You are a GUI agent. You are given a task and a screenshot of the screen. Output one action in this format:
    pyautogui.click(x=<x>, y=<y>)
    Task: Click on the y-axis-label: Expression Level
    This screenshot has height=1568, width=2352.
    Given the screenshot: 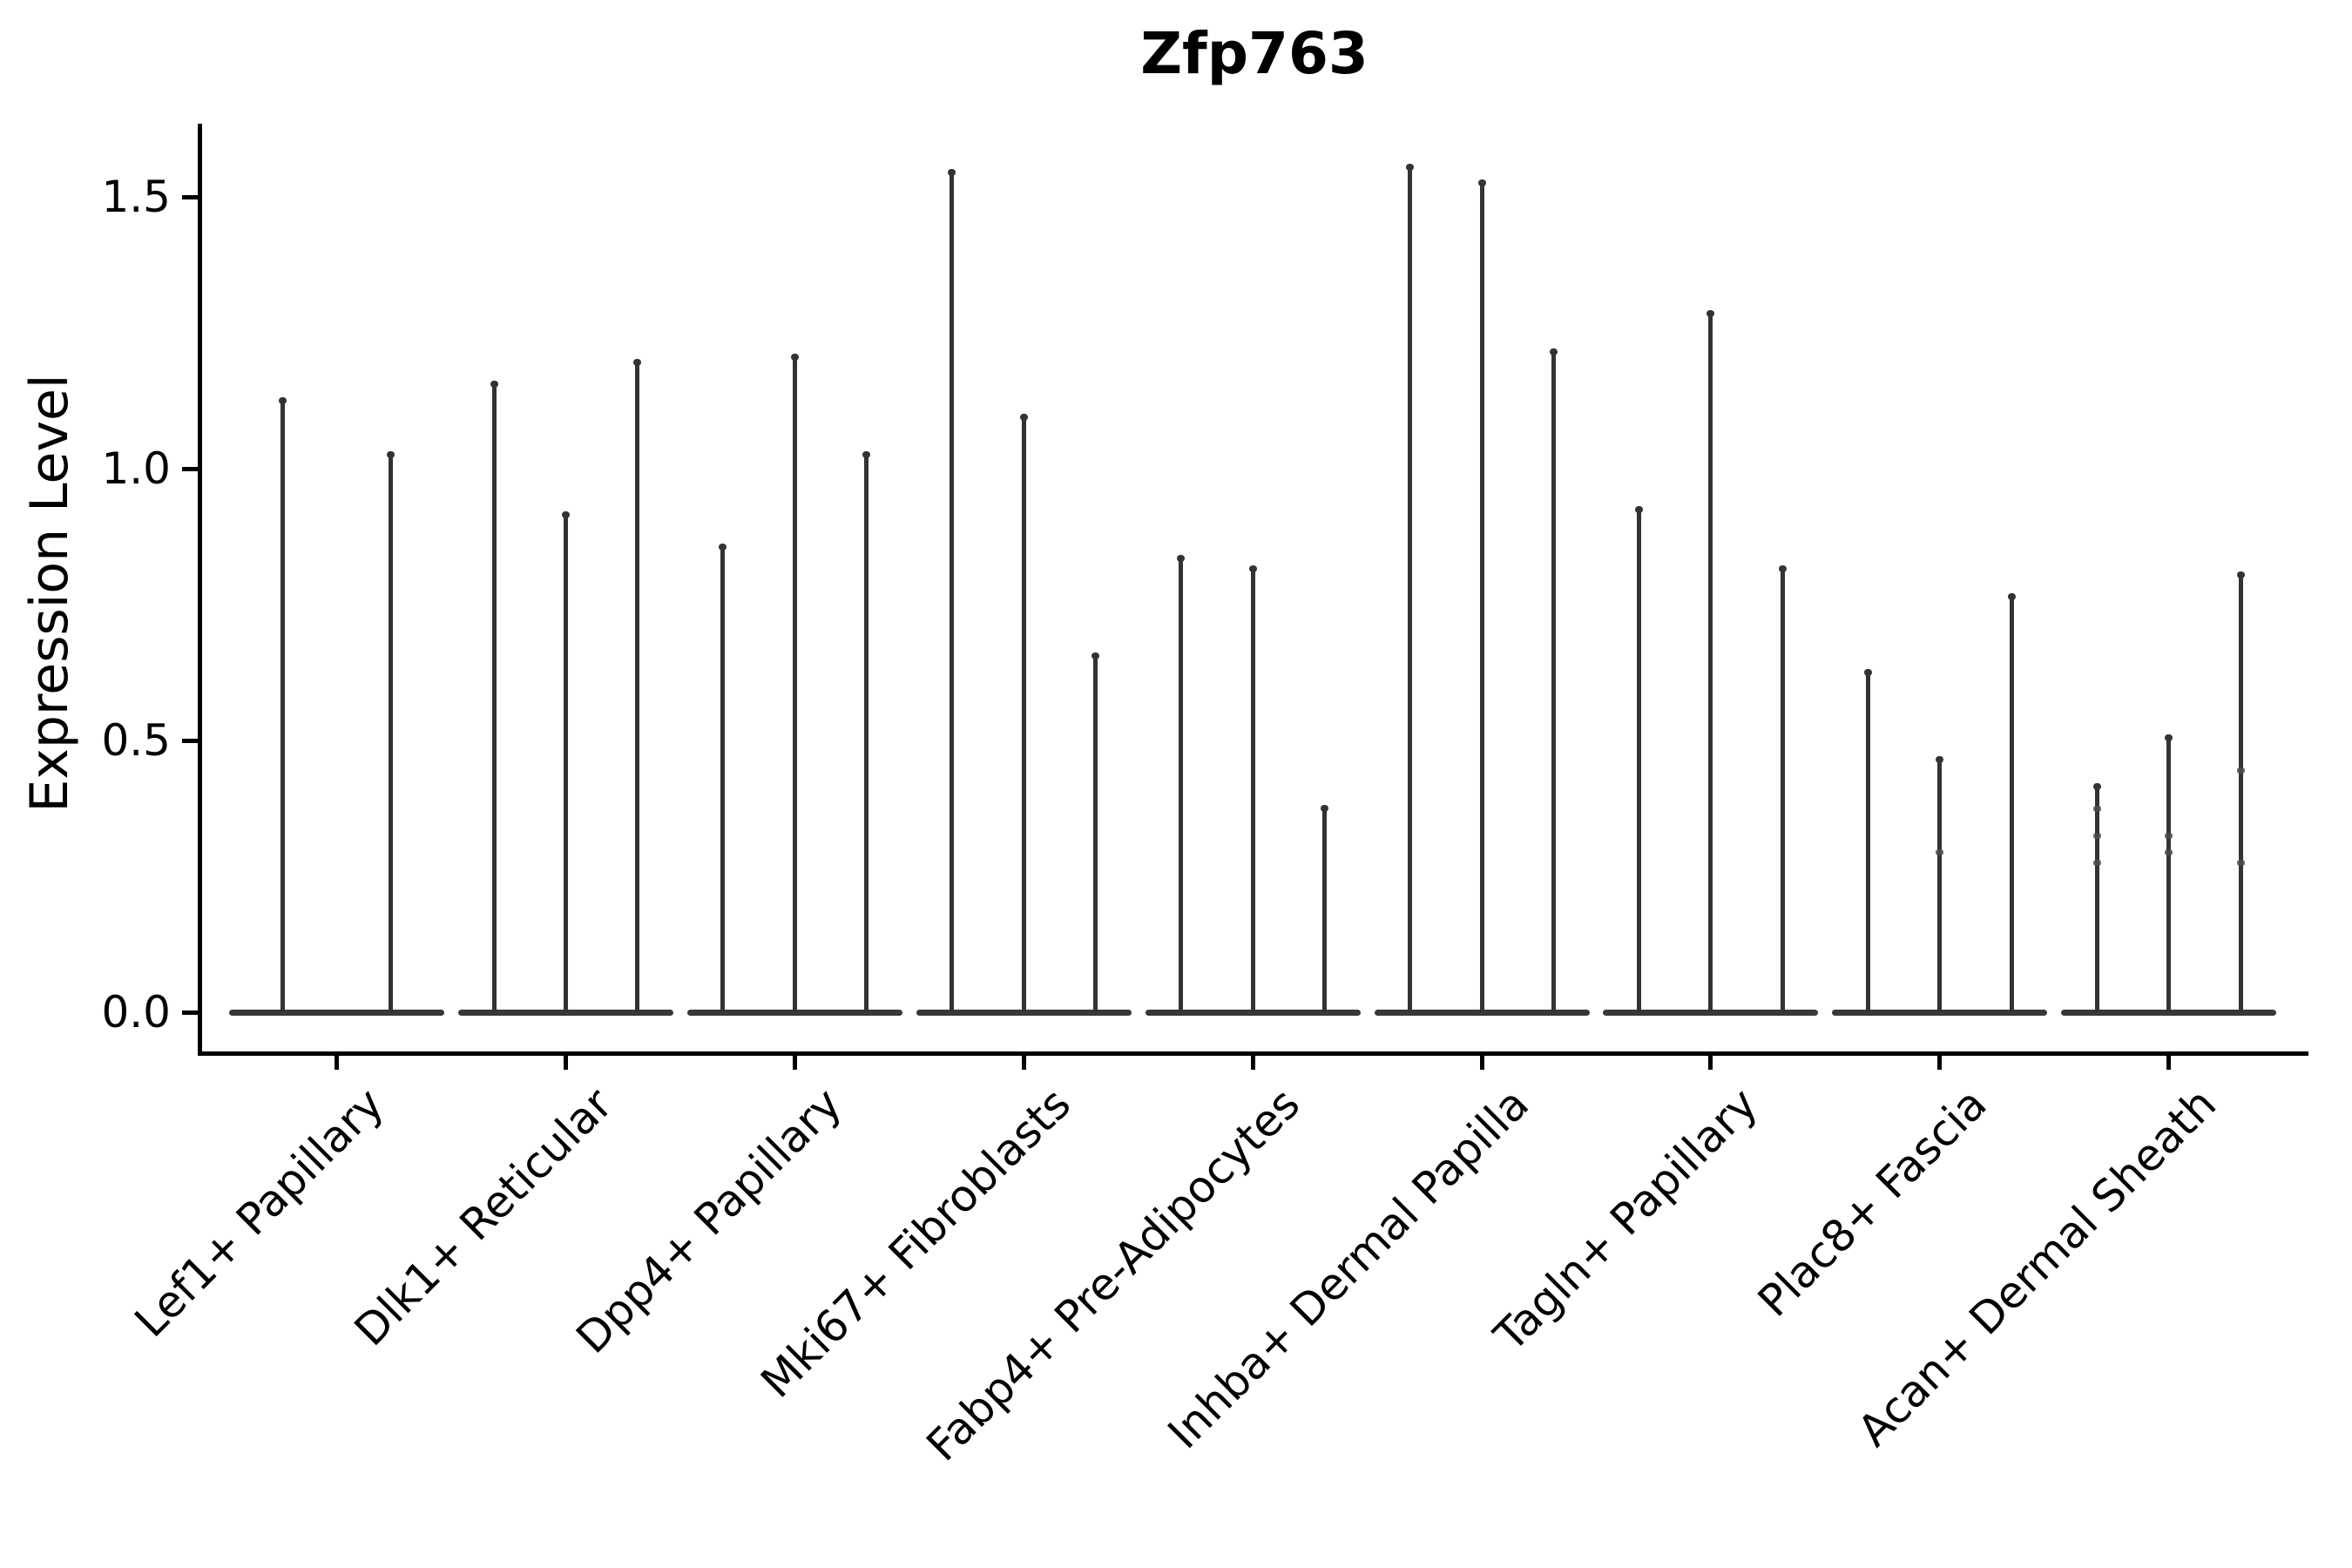 What is the action you would take?
    pyautogui.click(x=49, y=593)
    